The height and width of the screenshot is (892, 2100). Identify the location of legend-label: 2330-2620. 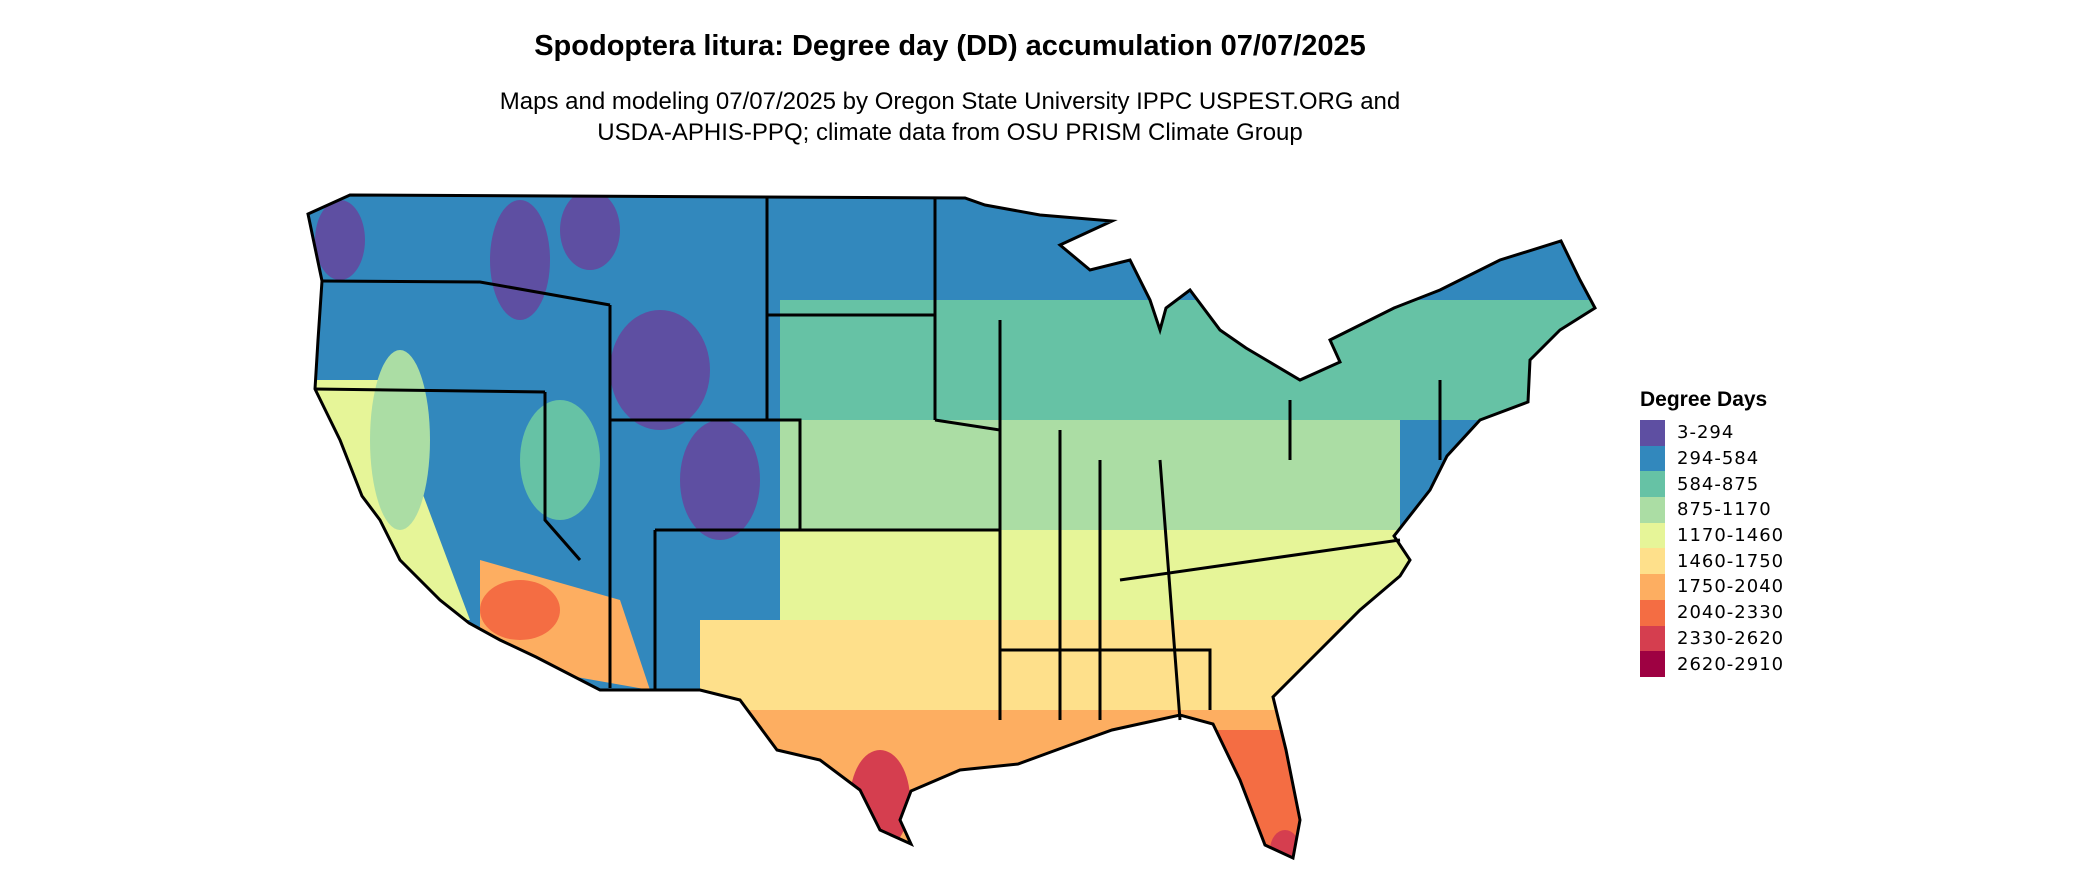
(1731, 638).